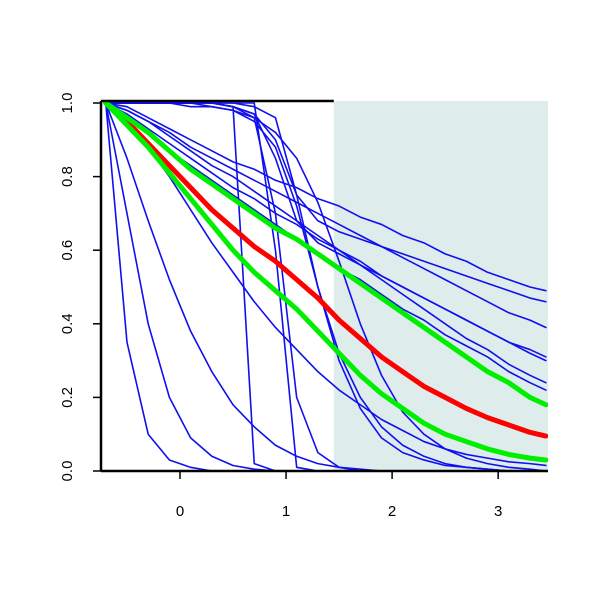 The width and height of the screenshot is (600, 605). What do you see at coordinates (67, 397) in the screenshot?
I see `y-tick-label: 0.2` at bounding box center [67, 397].